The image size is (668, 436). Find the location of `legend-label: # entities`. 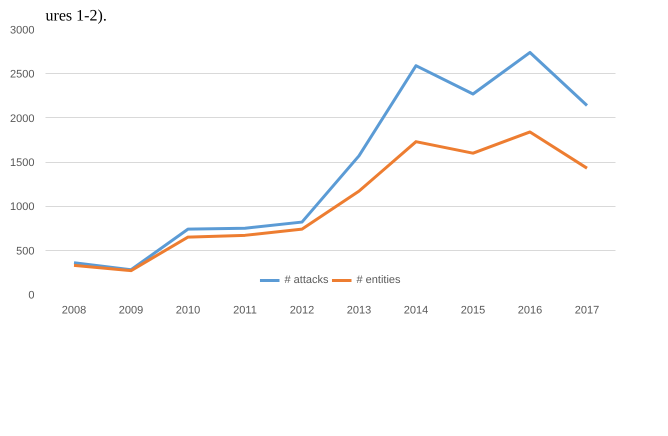

legend-label: # entities is located at coordinates (378, 280).